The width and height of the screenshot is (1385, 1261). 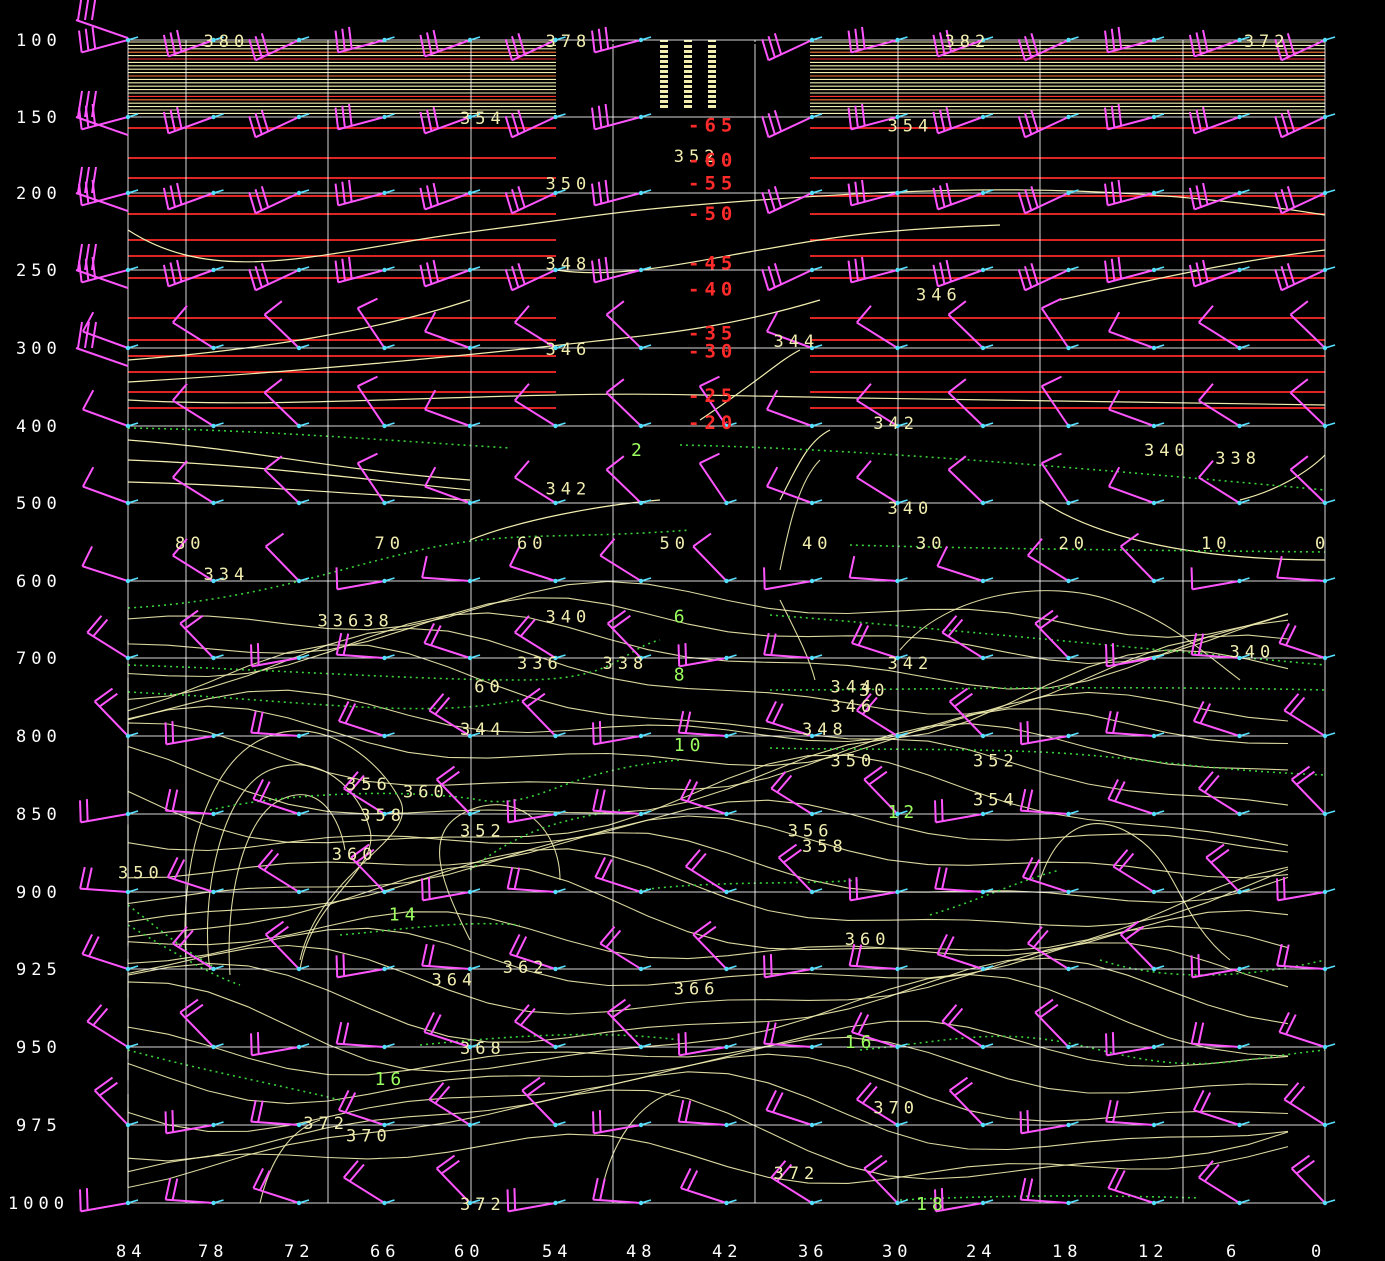 What do you see at coordinates (896, 1108) in the screenshot?
I see `theta-contour-label: 370` at bounding box center [896, 1108].